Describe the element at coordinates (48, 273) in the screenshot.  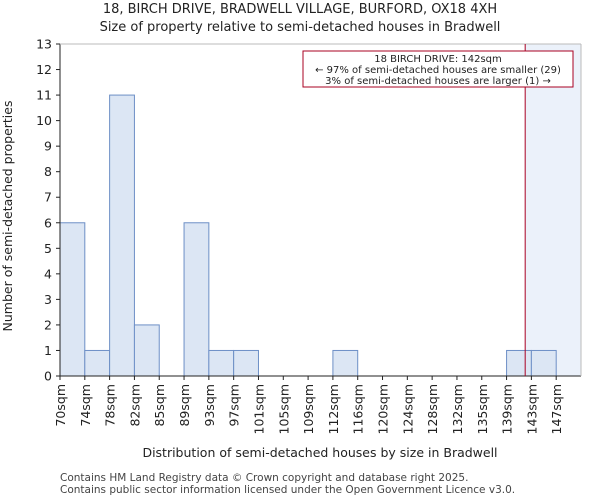
I see `y-tick-label: 4` at that location.